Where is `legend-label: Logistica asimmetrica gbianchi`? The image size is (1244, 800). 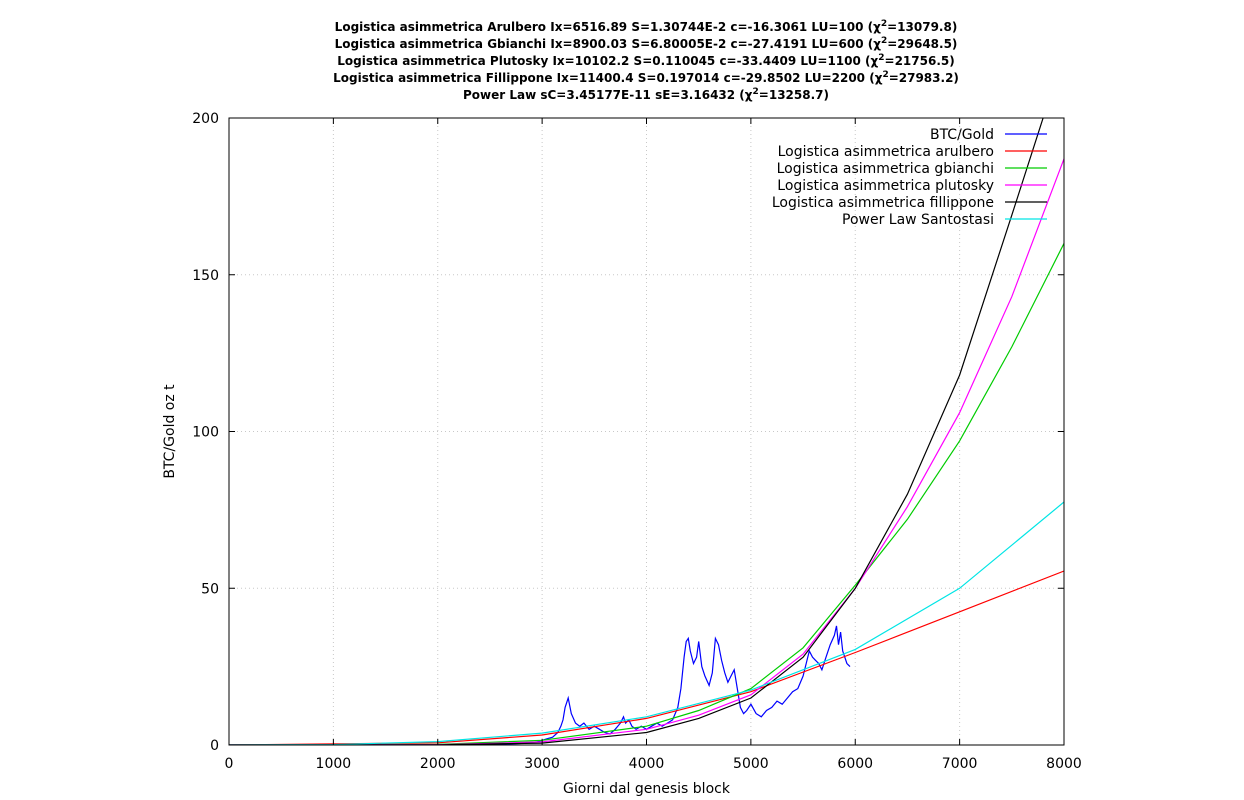 legend-label: Logistica asimmetrica gbianchi is located at coordinates (885, 169).